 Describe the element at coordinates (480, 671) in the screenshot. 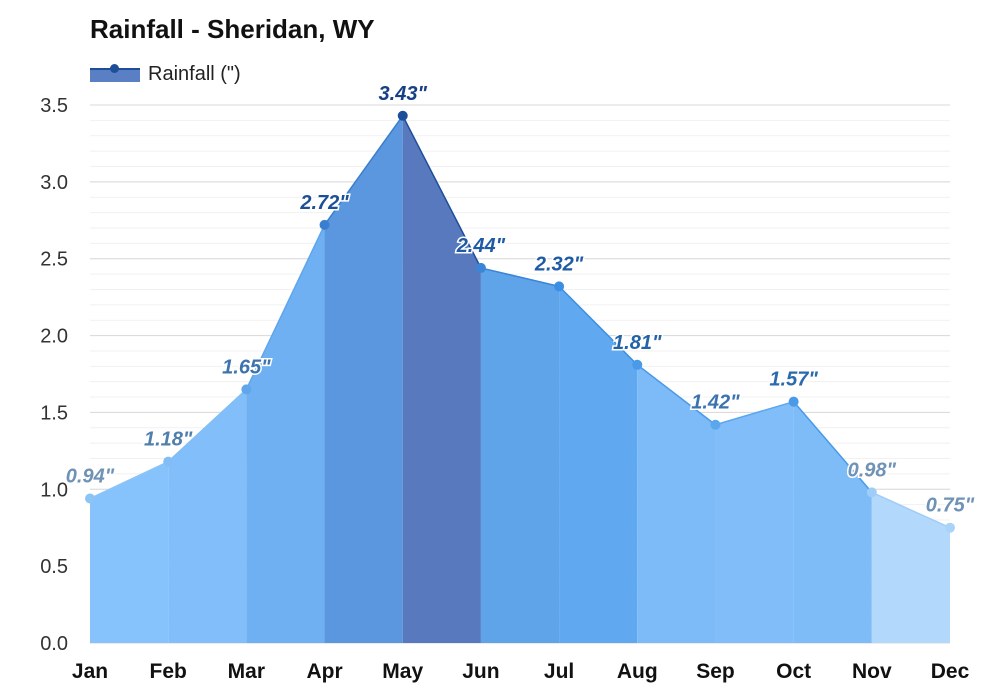

I see `x-tick-label: Jun` at that location.